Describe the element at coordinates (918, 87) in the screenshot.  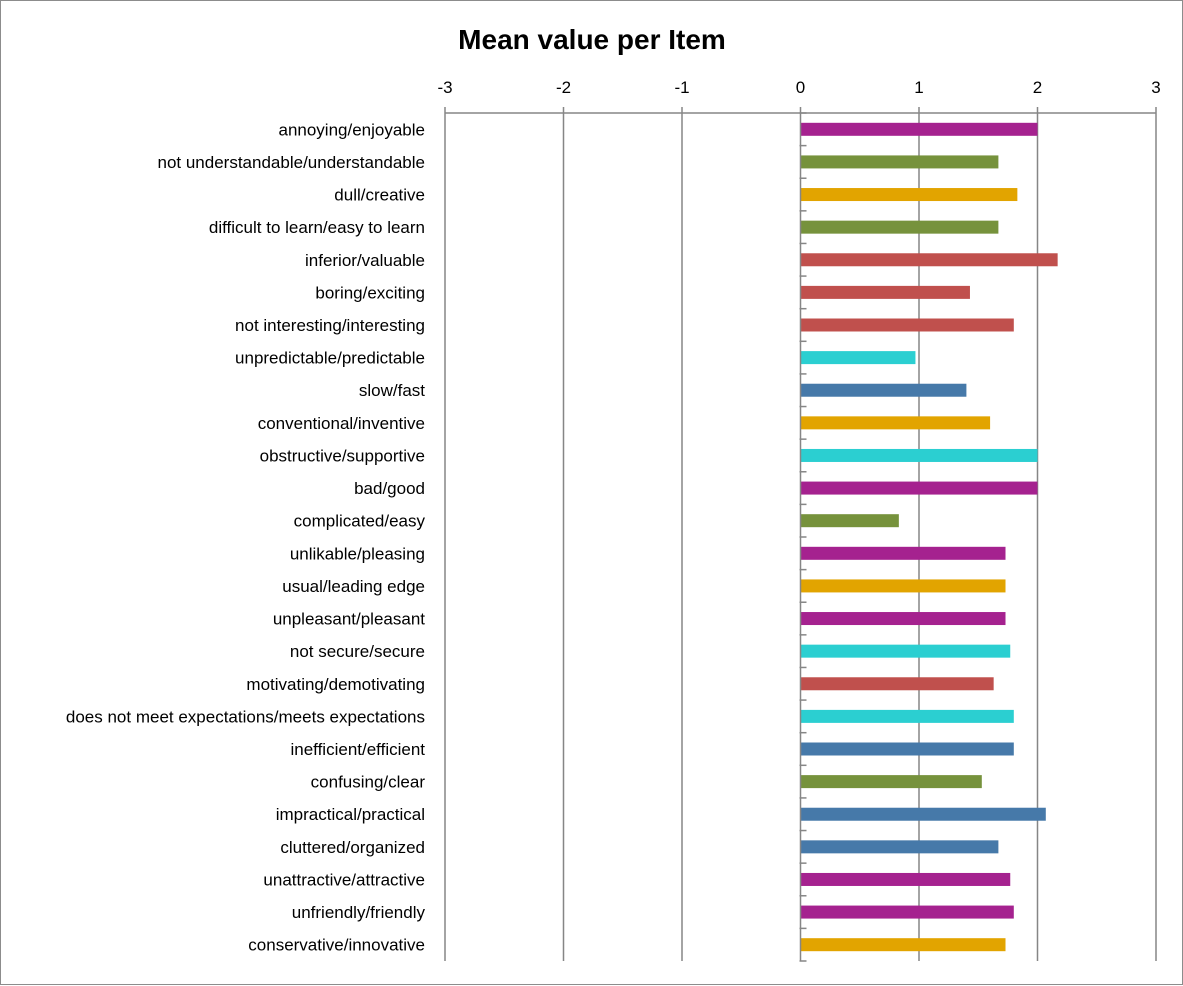
I see `x-tick-label: 1` at that location.